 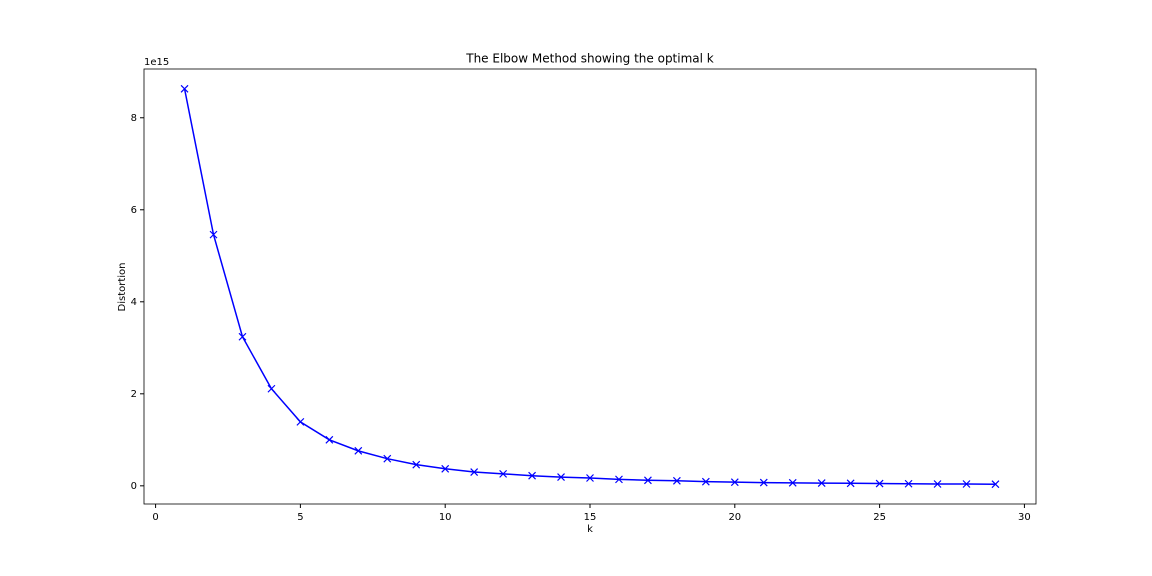 What do you see at coordinates (734, 517) in the screenshot?
I see `x-tick-label: 20` at bounding box center [734, 517].